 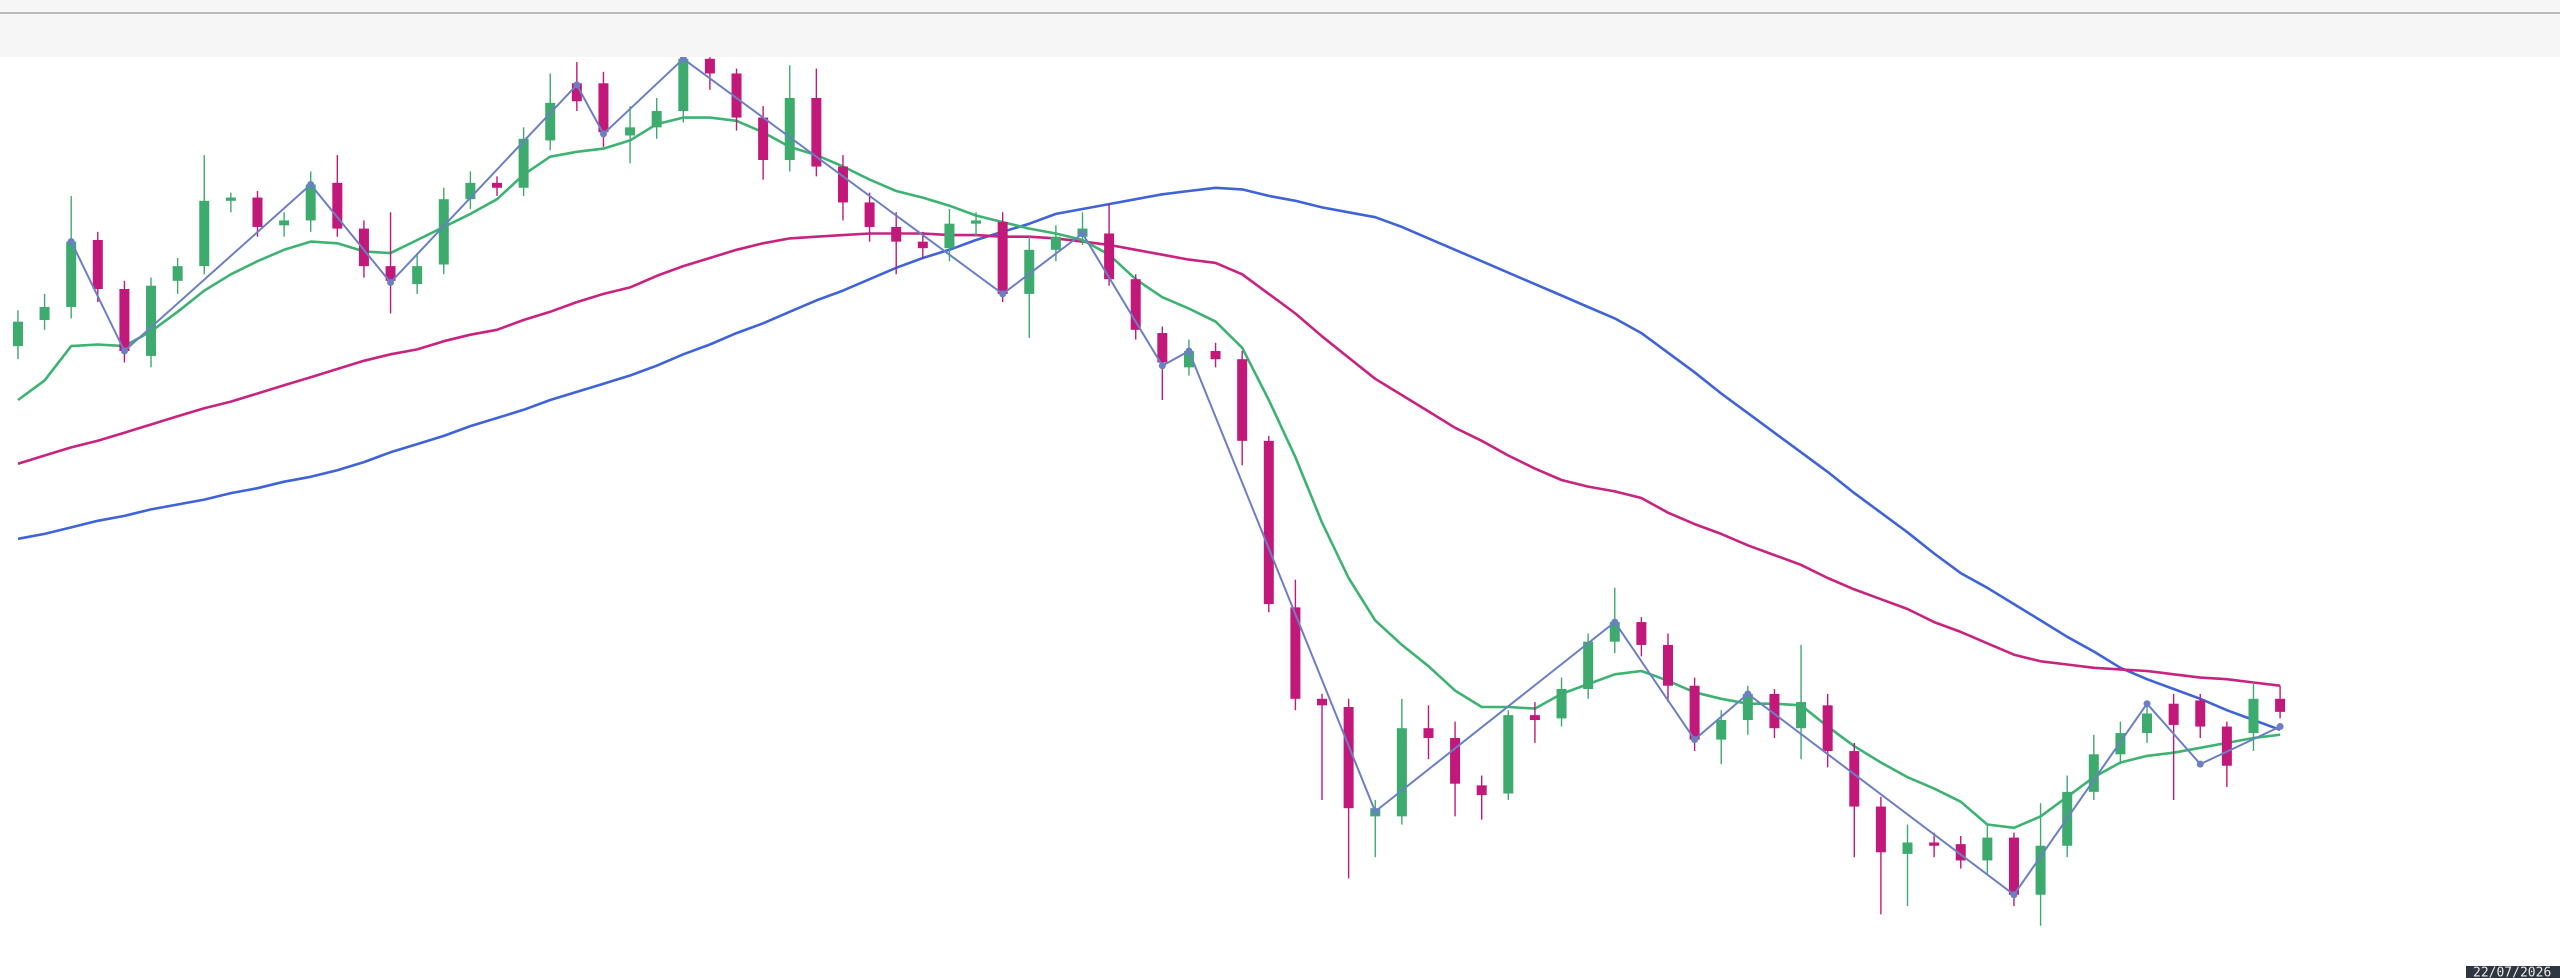 I want to click on date-label: 22/07/2026 21, so click(x=2516, y=972).